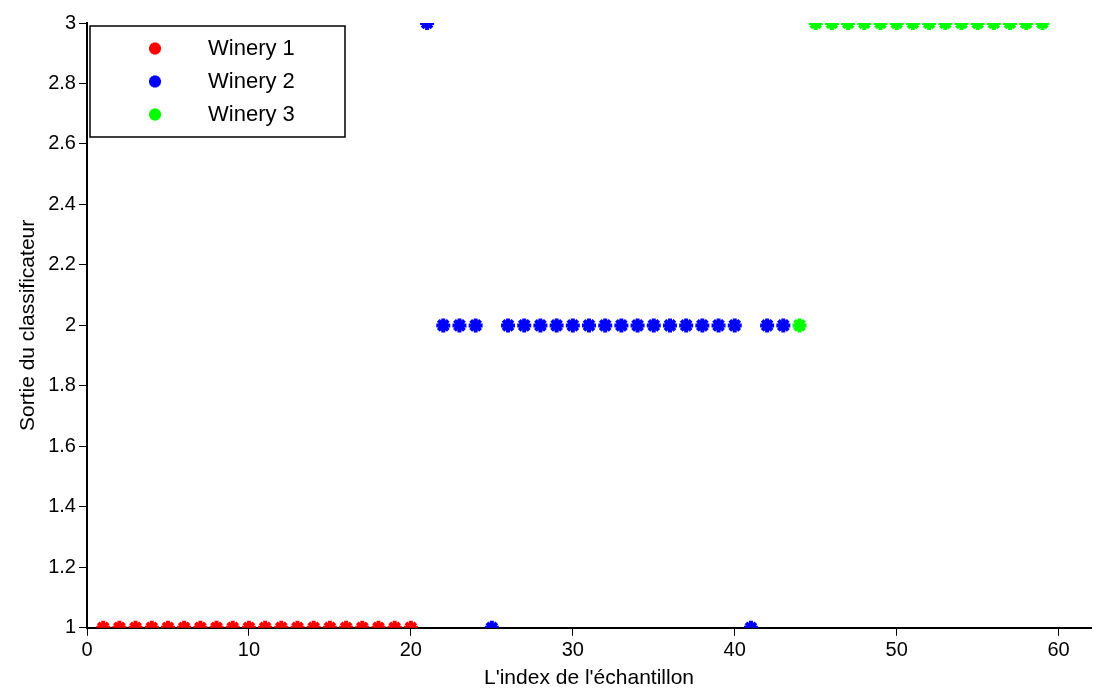 The width and height of the screenshot is (1110, 699). What do you see at coordinates (62, 384) in the screenshot?
I see `y-tick-label: 1.8` at bounding box center [62, 384].